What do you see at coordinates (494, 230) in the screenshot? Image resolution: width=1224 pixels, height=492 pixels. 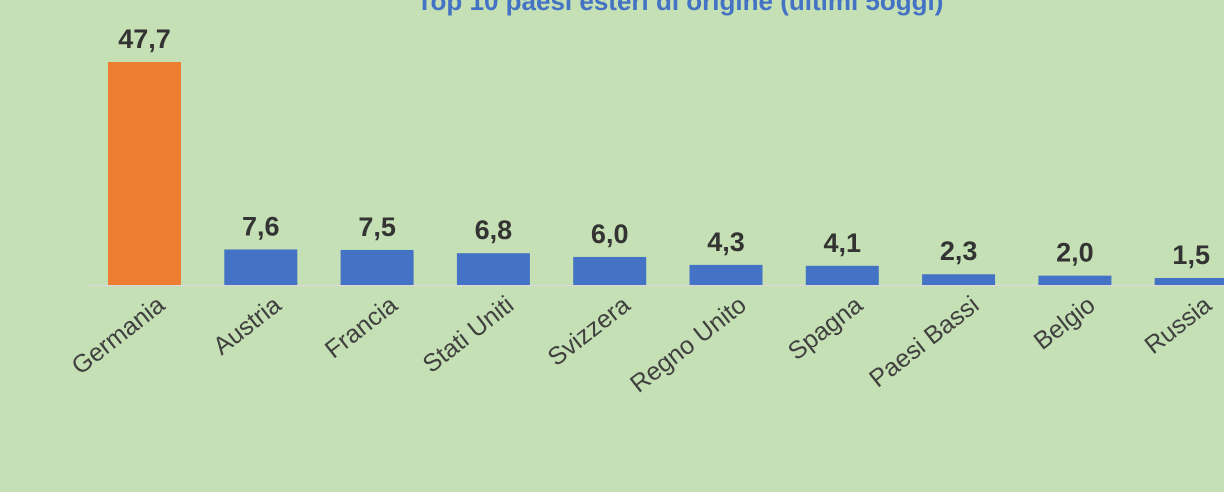 I see `data-label: 6,8` at bounding box center [494, 230].